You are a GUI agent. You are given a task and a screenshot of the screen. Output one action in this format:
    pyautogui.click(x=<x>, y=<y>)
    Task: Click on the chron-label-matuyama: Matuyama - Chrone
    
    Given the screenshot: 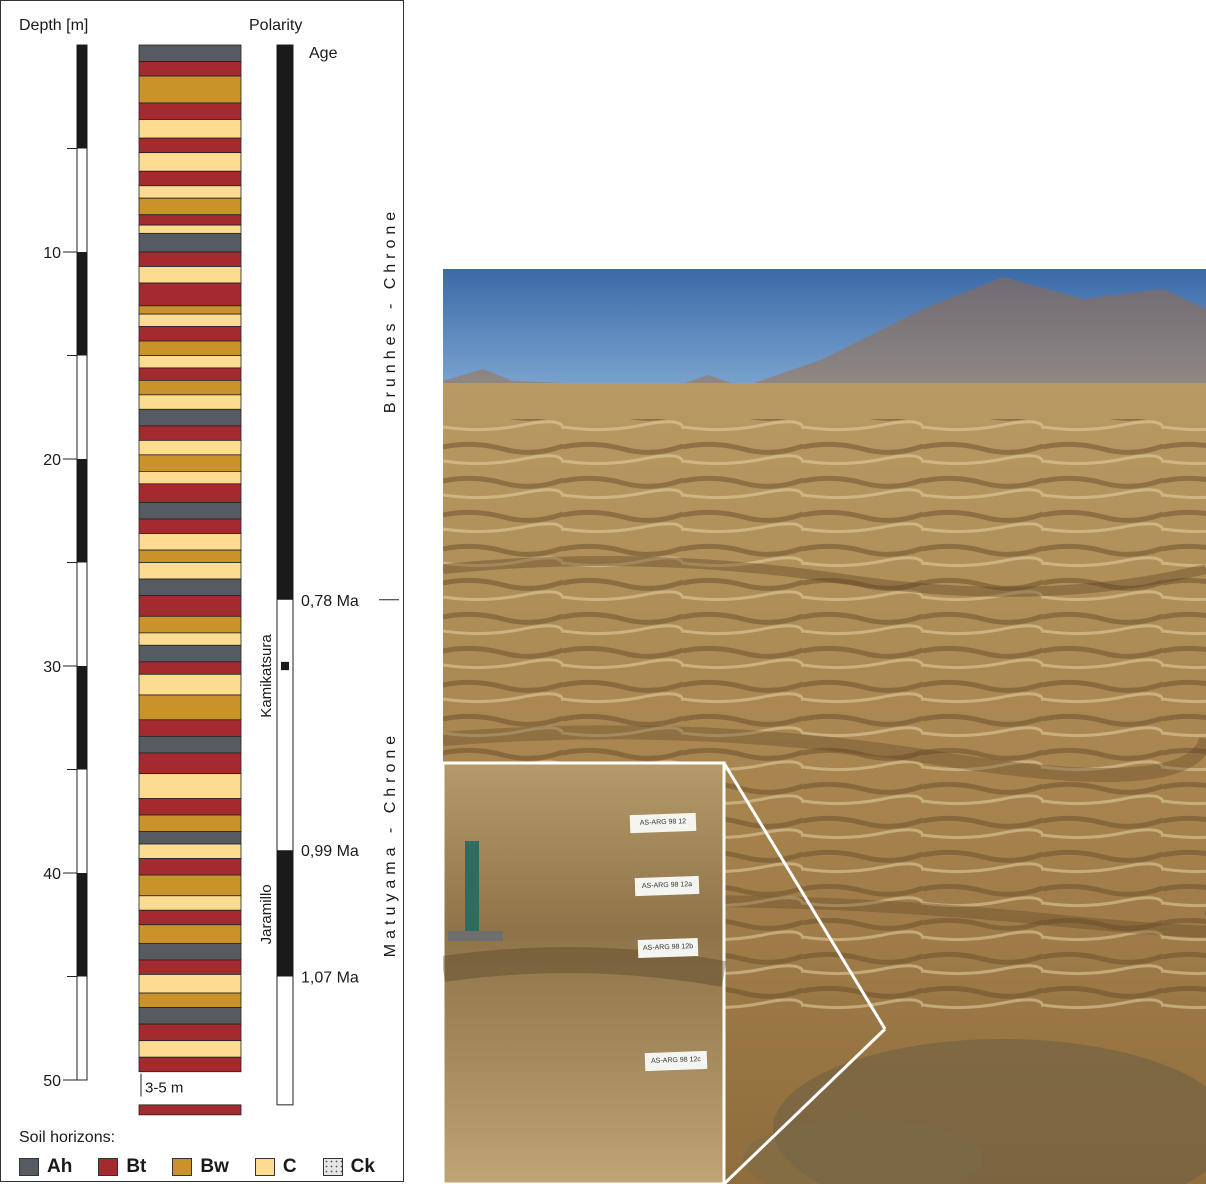 What is the action you would take?
    pyautogui.click(x=390, y=844)
    